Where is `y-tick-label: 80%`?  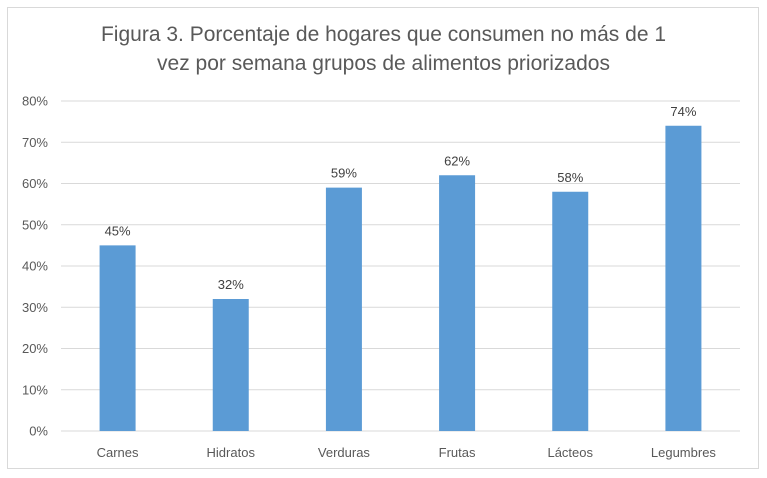 y-tick-label: 80% is located at coordinates (35, 101).